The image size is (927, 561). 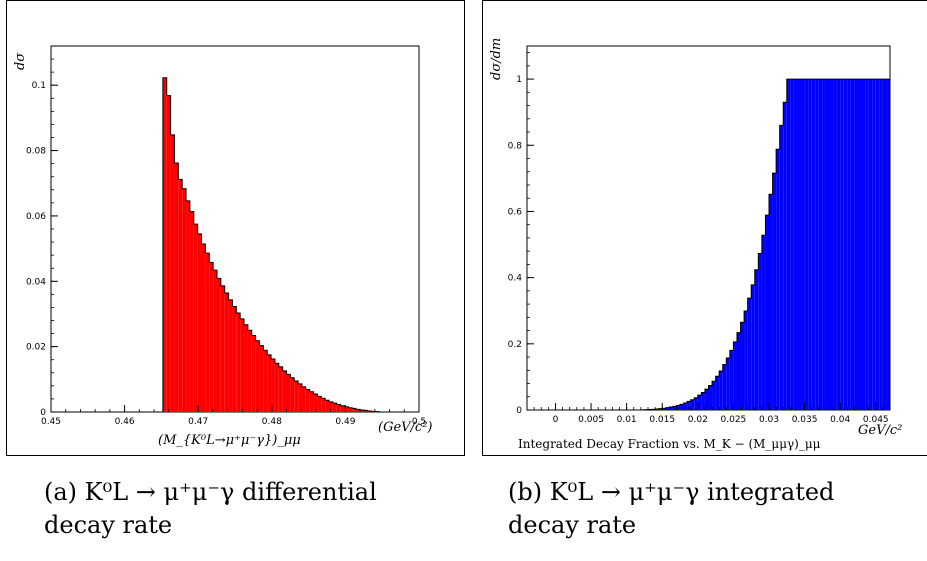 I want to click on y-tick-label: 0, so click(x=519, y=411).